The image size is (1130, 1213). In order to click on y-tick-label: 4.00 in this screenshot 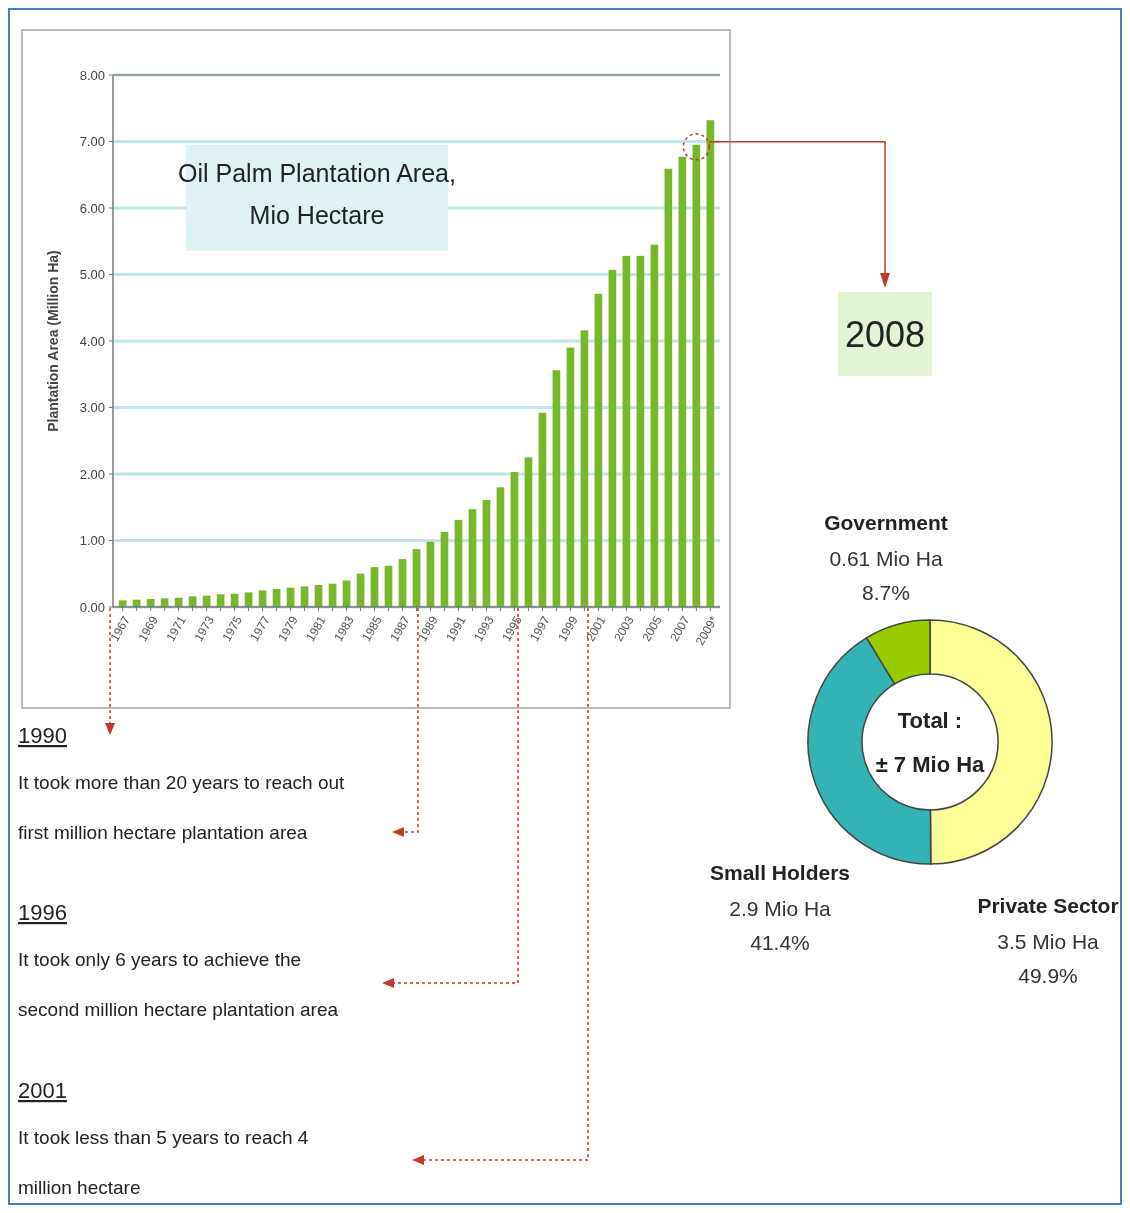, I will do `click(92, 341)`.